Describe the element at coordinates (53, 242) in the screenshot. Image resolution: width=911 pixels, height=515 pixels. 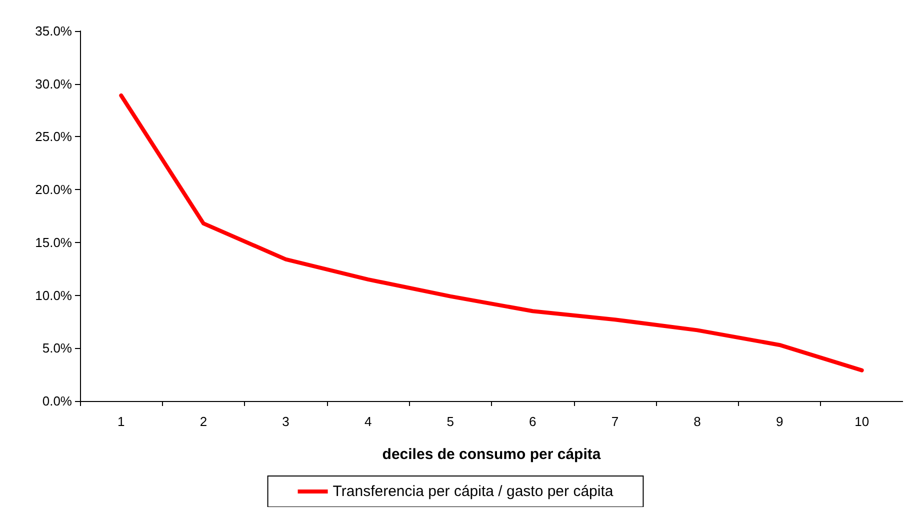
I see `y-tick-label: 15.0%` at that location.